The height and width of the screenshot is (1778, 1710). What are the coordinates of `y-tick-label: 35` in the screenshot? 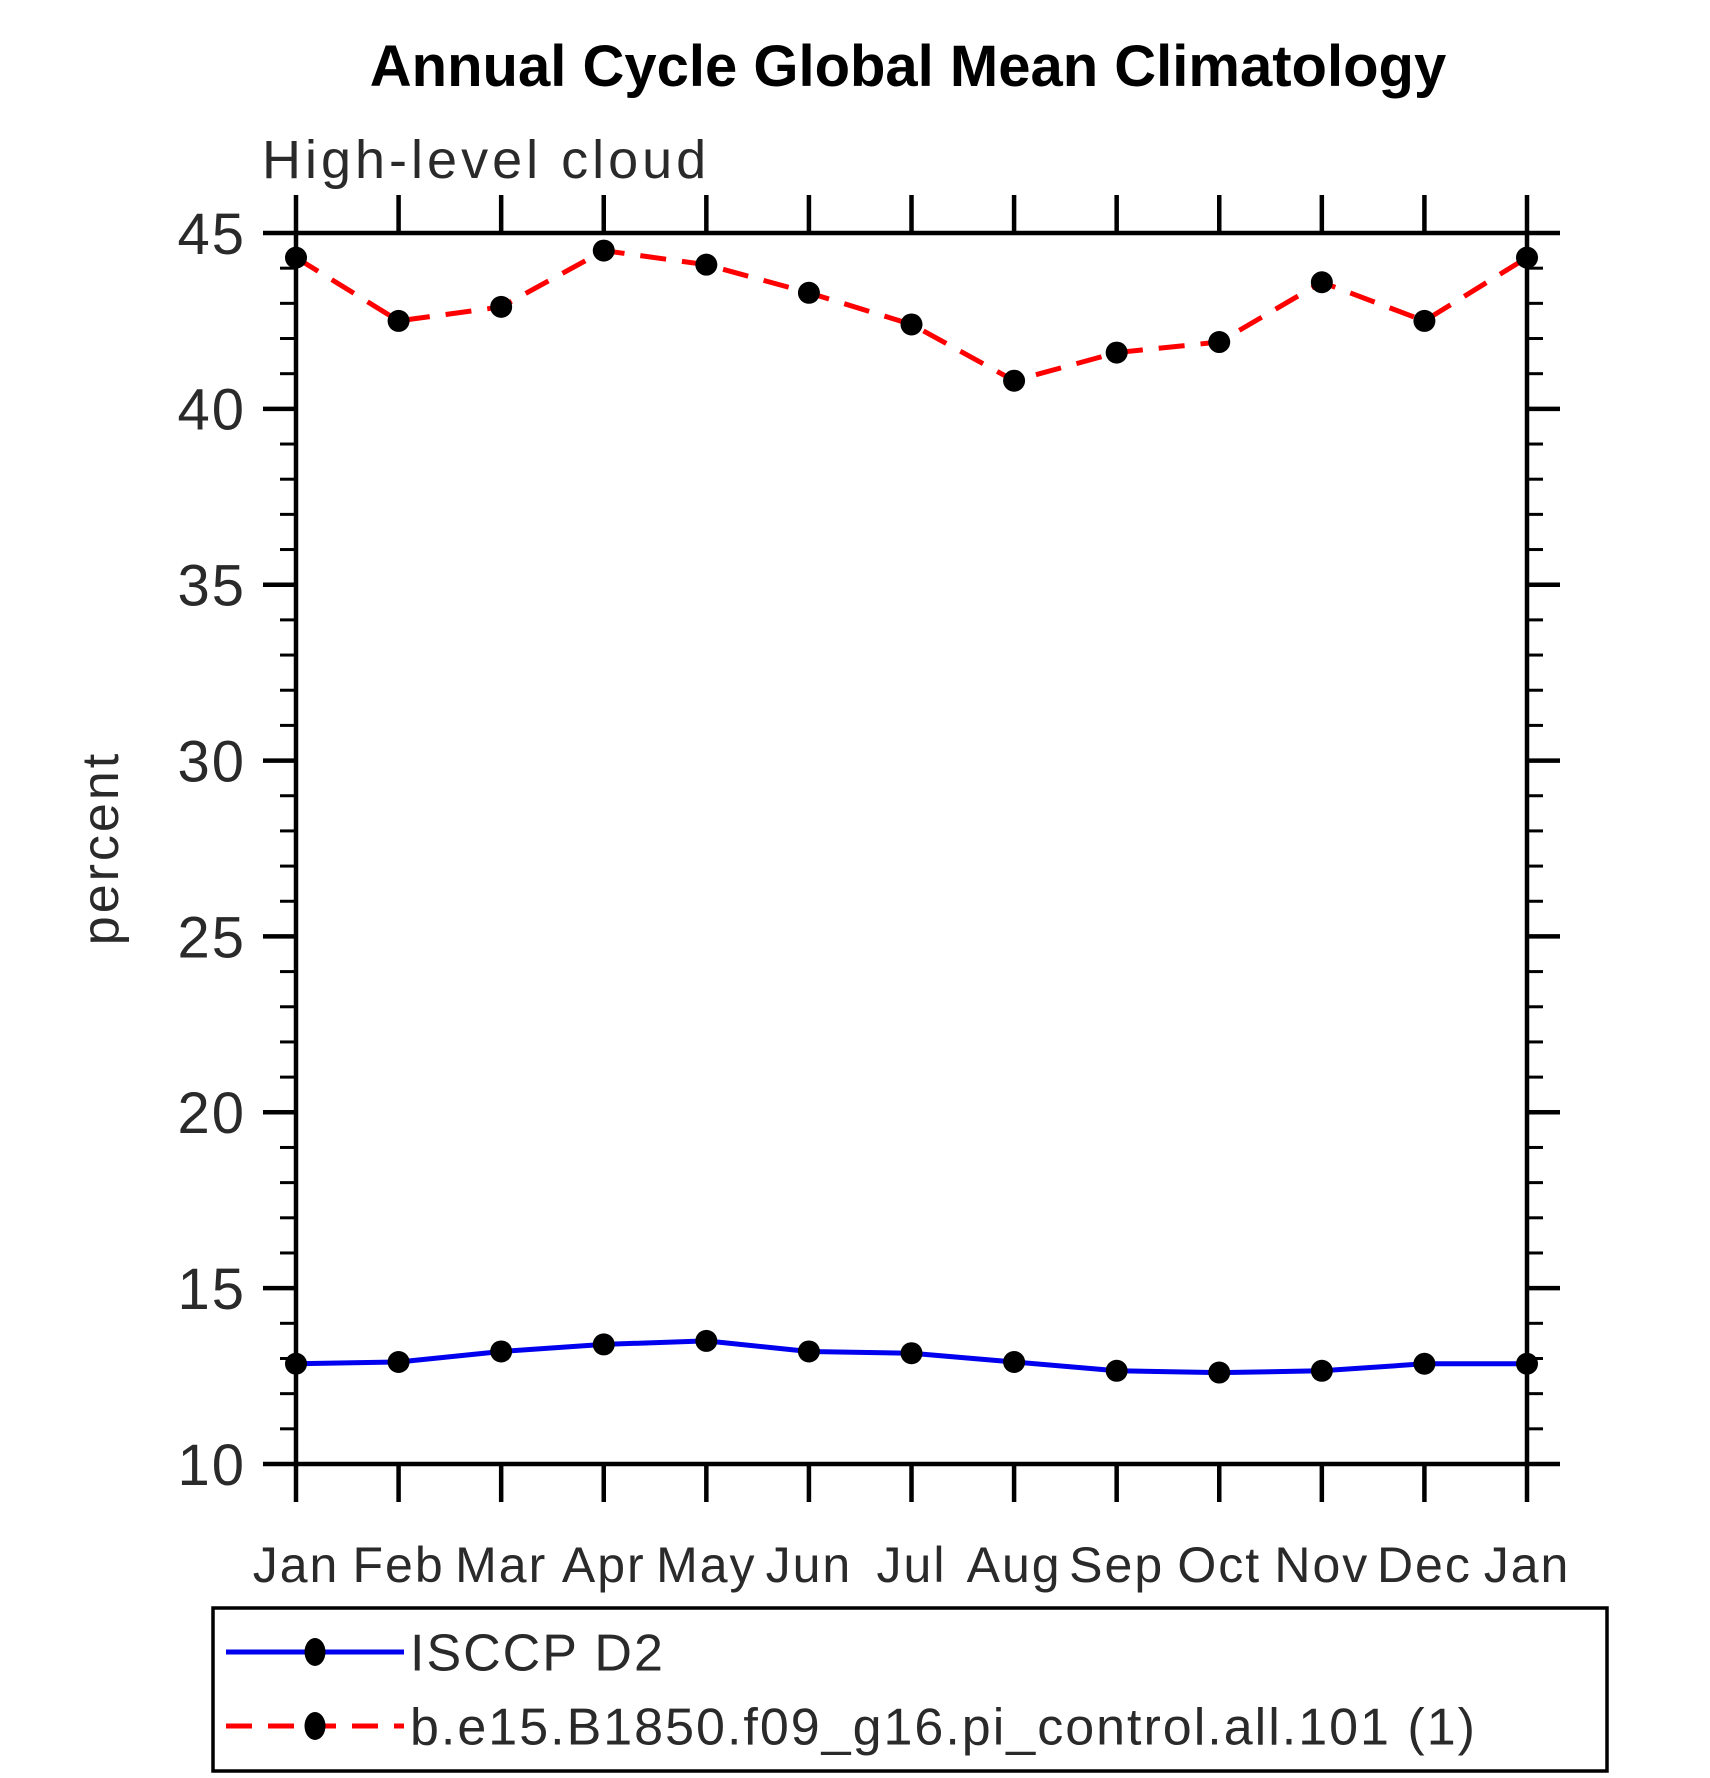 It's located at (211, 586).